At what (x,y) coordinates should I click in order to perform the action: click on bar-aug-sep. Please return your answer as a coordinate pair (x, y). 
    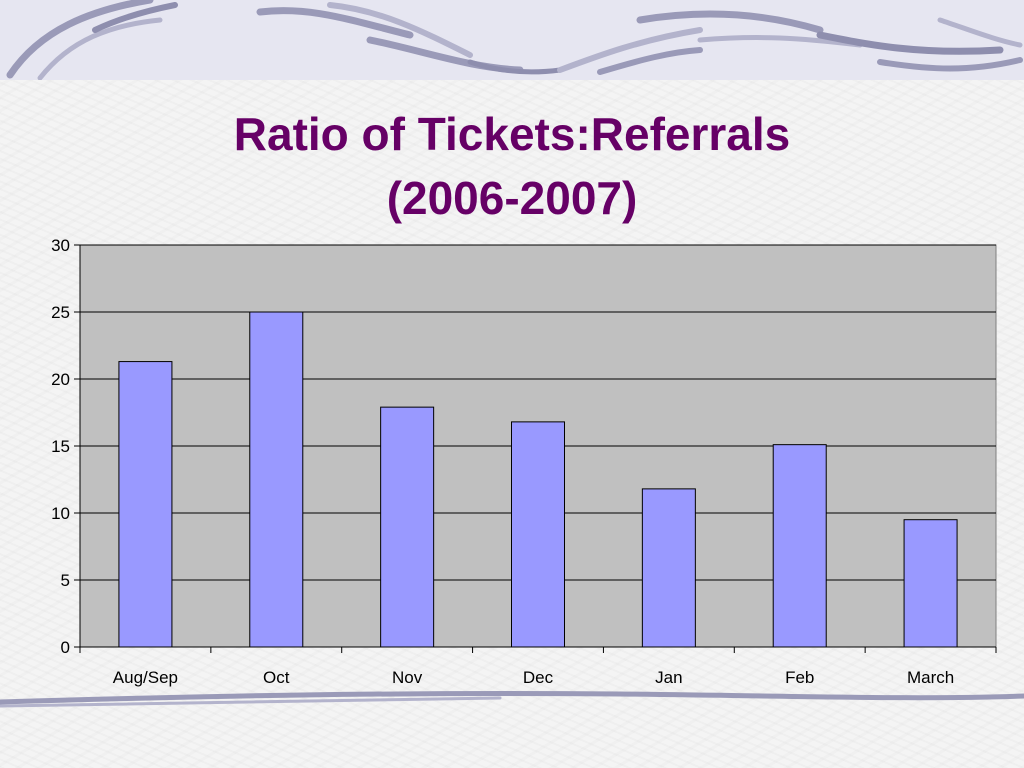
    Looking at the image, I should click on (145, 504).